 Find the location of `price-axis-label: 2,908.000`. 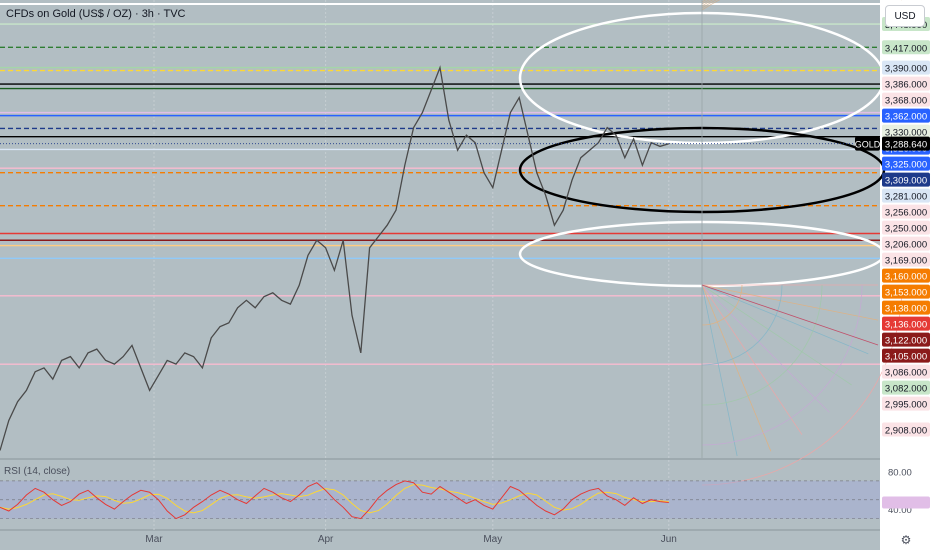

price-axis-label: 2,908.000 is located at coordinates (906, 430).